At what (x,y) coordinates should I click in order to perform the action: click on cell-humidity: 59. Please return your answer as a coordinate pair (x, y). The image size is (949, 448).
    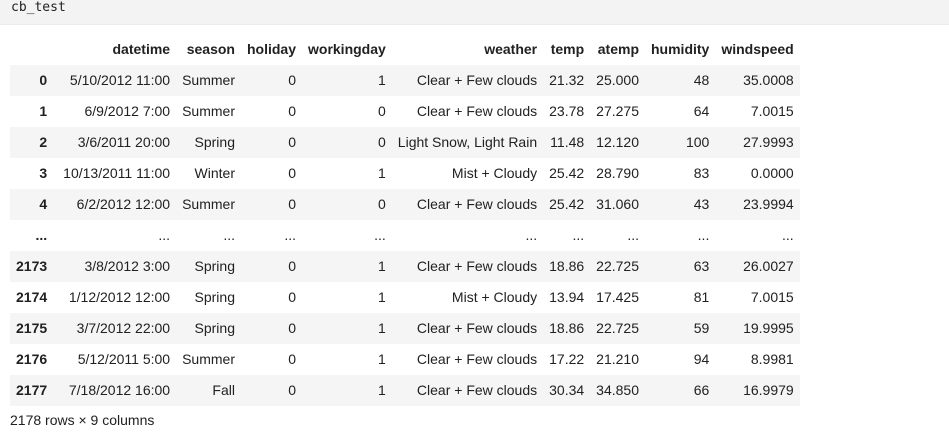
    Looking at the image, I should click on (701, 328).